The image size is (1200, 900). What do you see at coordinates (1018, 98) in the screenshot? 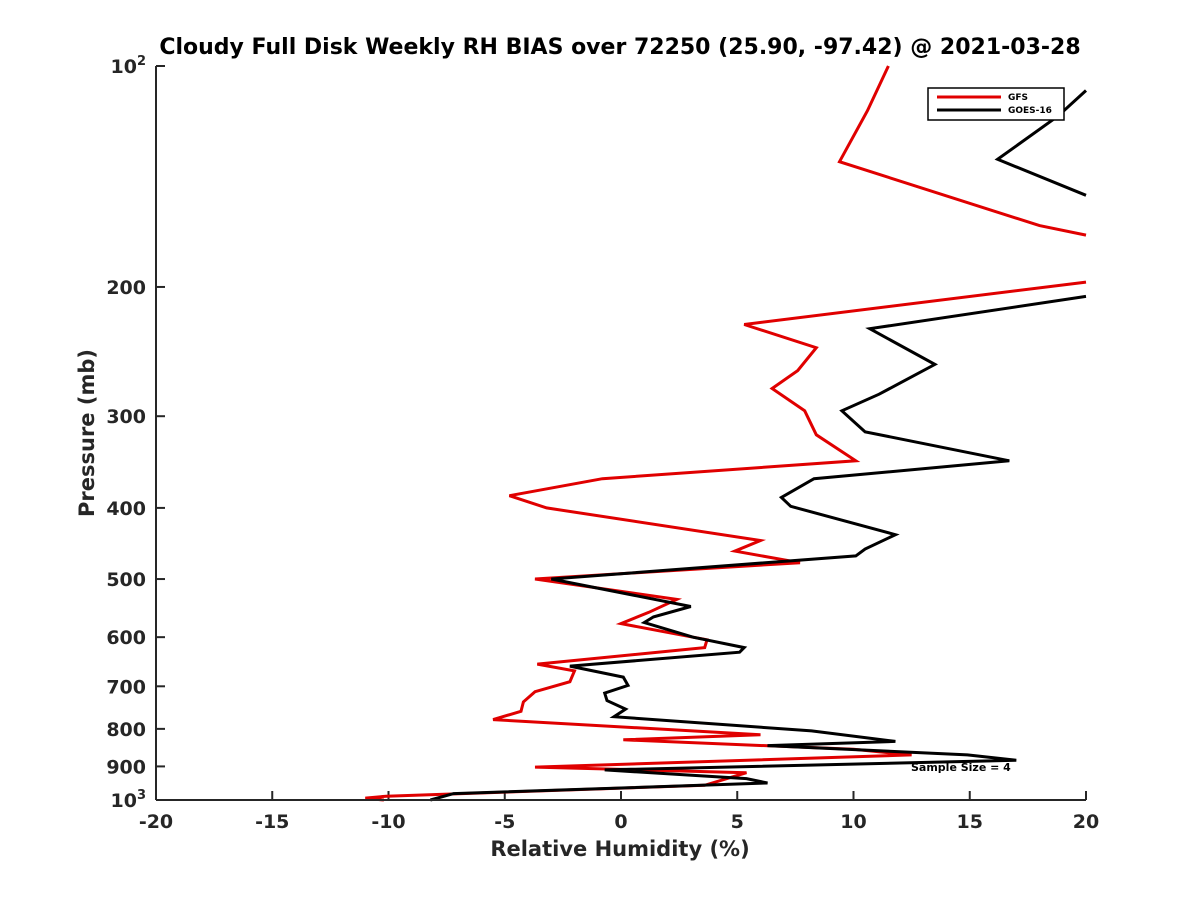
I see `legend-label-gfs: GFS` at bounding box center [1018, 98].